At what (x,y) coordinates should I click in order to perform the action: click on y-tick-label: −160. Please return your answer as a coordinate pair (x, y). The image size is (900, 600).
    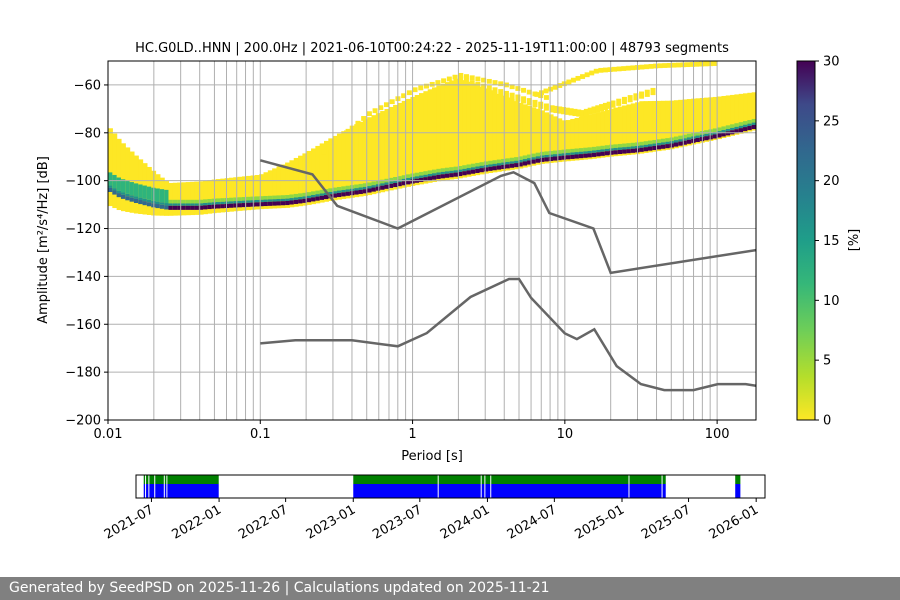
    Looking at the image, I should click on (83, 325).